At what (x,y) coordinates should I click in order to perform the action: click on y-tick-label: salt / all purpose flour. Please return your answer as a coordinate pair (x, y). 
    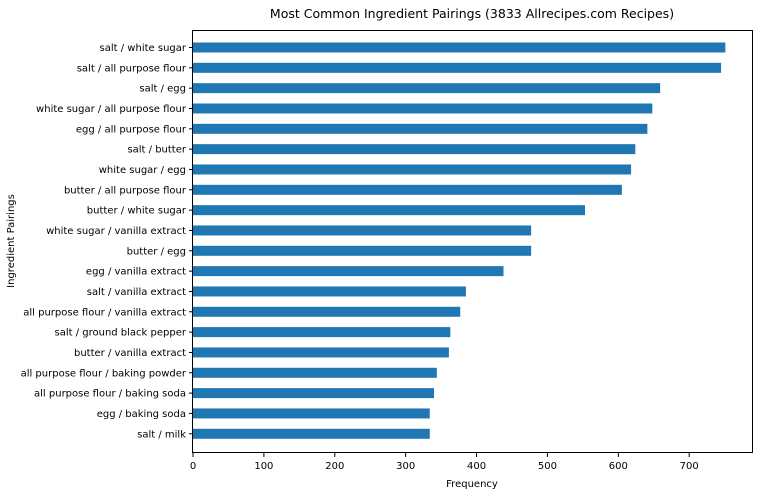
    Looking at the image, I should click on (132, 68).